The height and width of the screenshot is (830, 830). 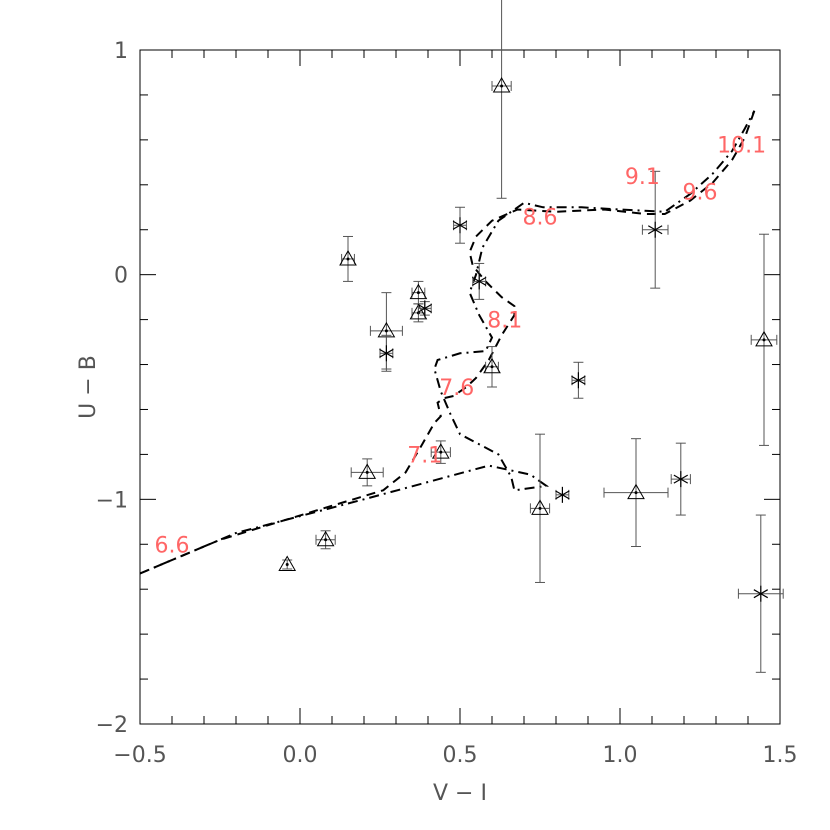 What do you see at coordinates (456, 388) in the screenshot?
I see `age-label: 7.6` at bounding box center [456, 388].